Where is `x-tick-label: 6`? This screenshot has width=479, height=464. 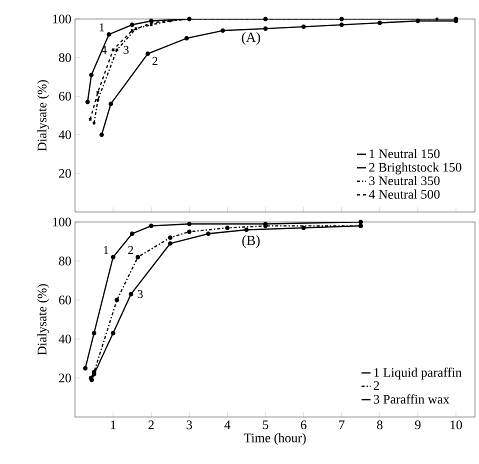 x-tick-label: 6 is located at coordinates (303, 425).